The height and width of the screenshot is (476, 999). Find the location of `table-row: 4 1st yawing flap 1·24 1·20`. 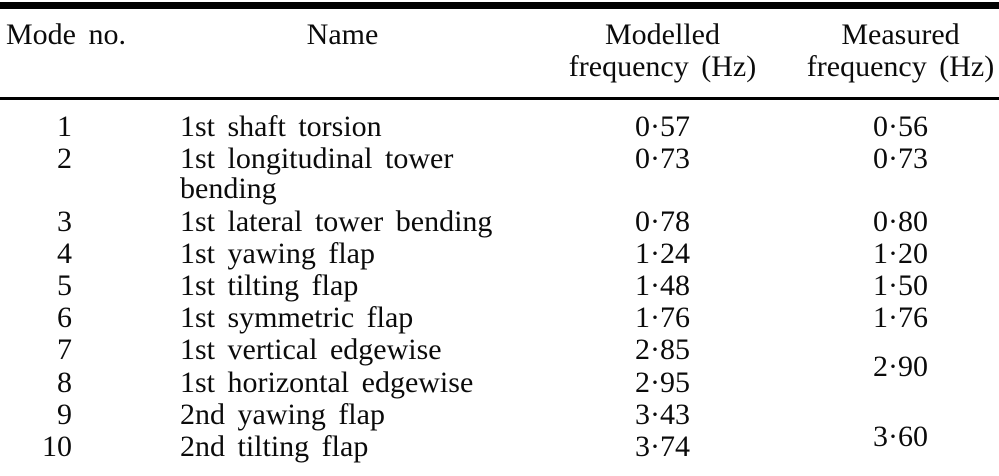

table-row: 4 1st yawing flap 1·24 1·20 is located at coordinates (499, 254).